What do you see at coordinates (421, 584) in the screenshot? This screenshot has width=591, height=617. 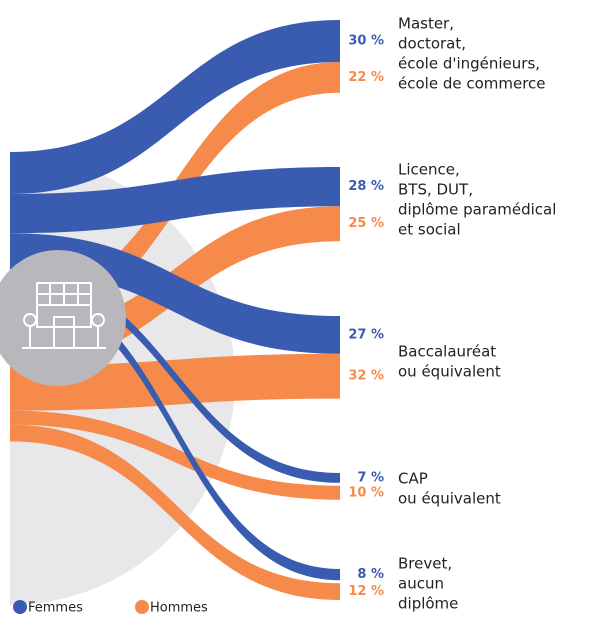 I see `category-label: aucun` at bounding box center [421, 584].